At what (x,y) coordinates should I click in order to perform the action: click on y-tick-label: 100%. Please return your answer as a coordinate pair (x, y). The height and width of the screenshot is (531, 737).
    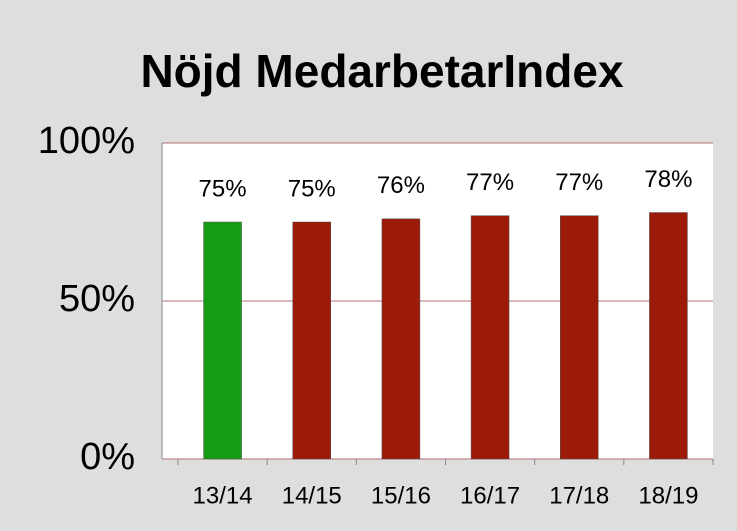
    Looking at the image, I should click on (86, 141).